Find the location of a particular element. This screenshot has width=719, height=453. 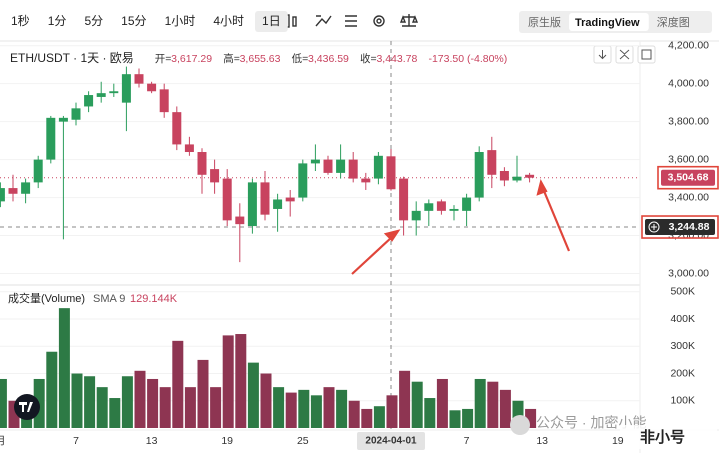

crosshair-add-icon is located at coordinates (654, 227).